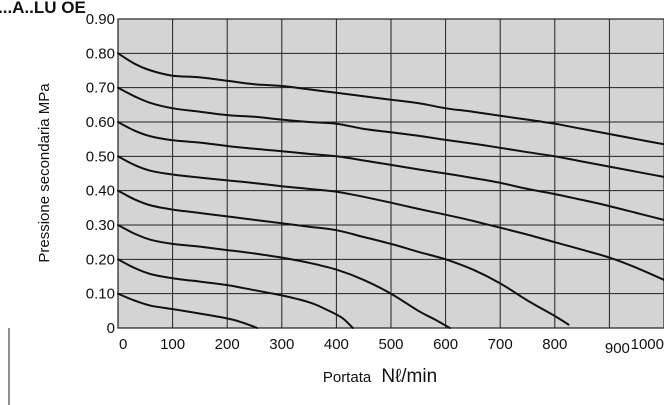 This screenshot has width=664, height=405. What do you see at coordinates (100, 53) in the screenshot?
I see `y-tick-label-8: 0.80` at bounding box center [100, 53].